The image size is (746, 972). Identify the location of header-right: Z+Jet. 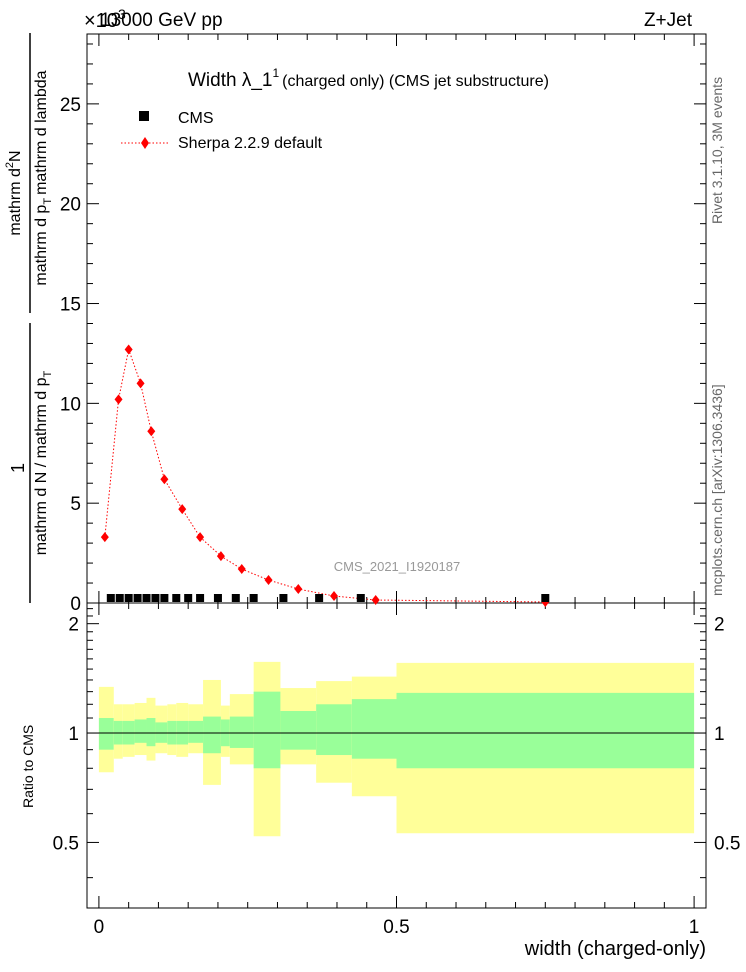
(668, 20).